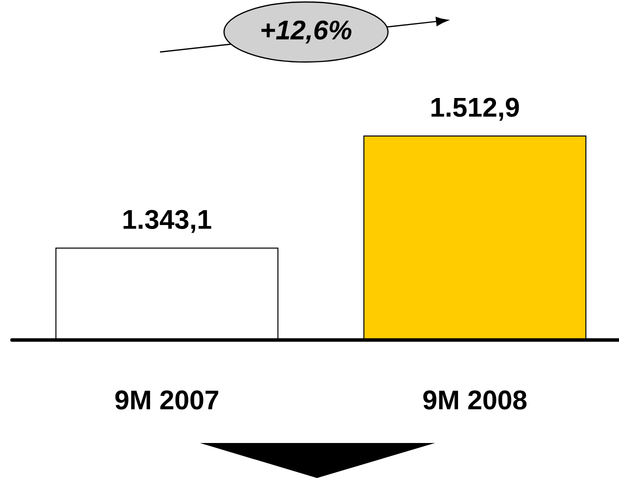  I want to click on data-label: 1.512,9, so click(475, 109).